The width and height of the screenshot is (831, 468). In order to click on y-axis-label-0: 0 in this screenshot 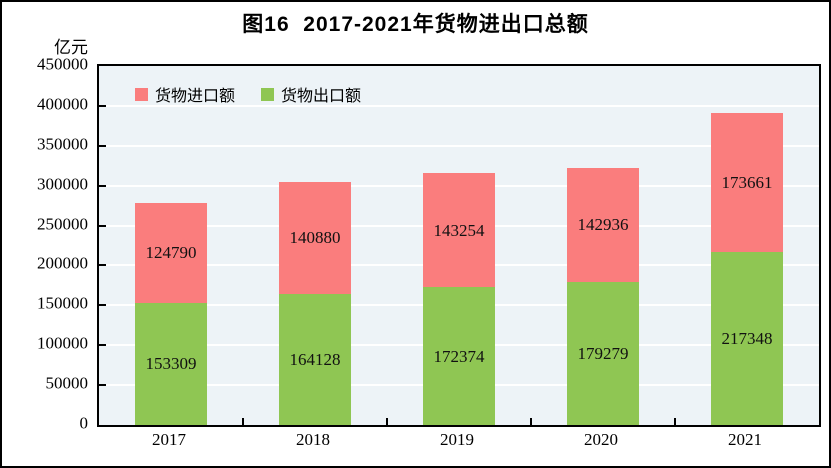, I will do `click(84, 423)`.